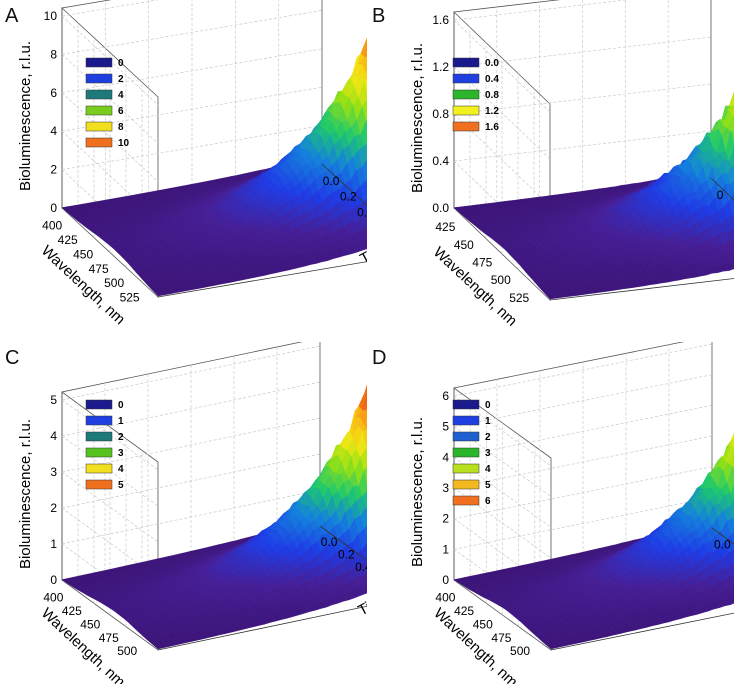 Image resolution: width=735 pixels, height=684 pixels. What do you see at coordinates (378, 16) in the screenshot?
I see `panel-label: B` at bounding box center [378, 16].